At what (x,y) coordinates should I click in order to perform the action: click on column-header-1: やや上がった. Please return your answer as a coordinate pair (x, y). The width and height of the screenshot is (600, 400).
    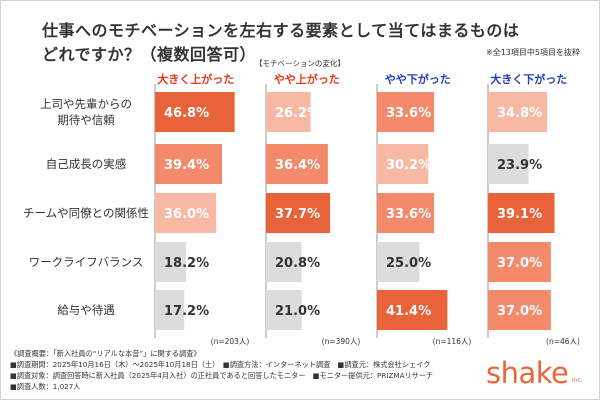
    Looking at the image, I should click on (306, 79).